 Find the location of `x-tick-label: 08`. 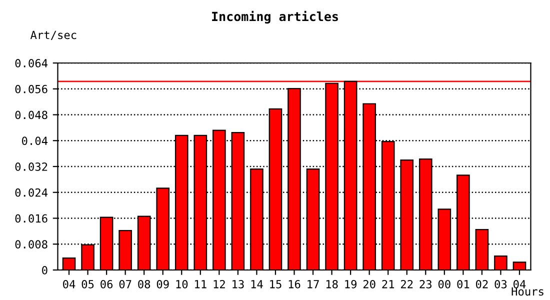

x-tick-label: 08 is located at coordinates (144, 284).